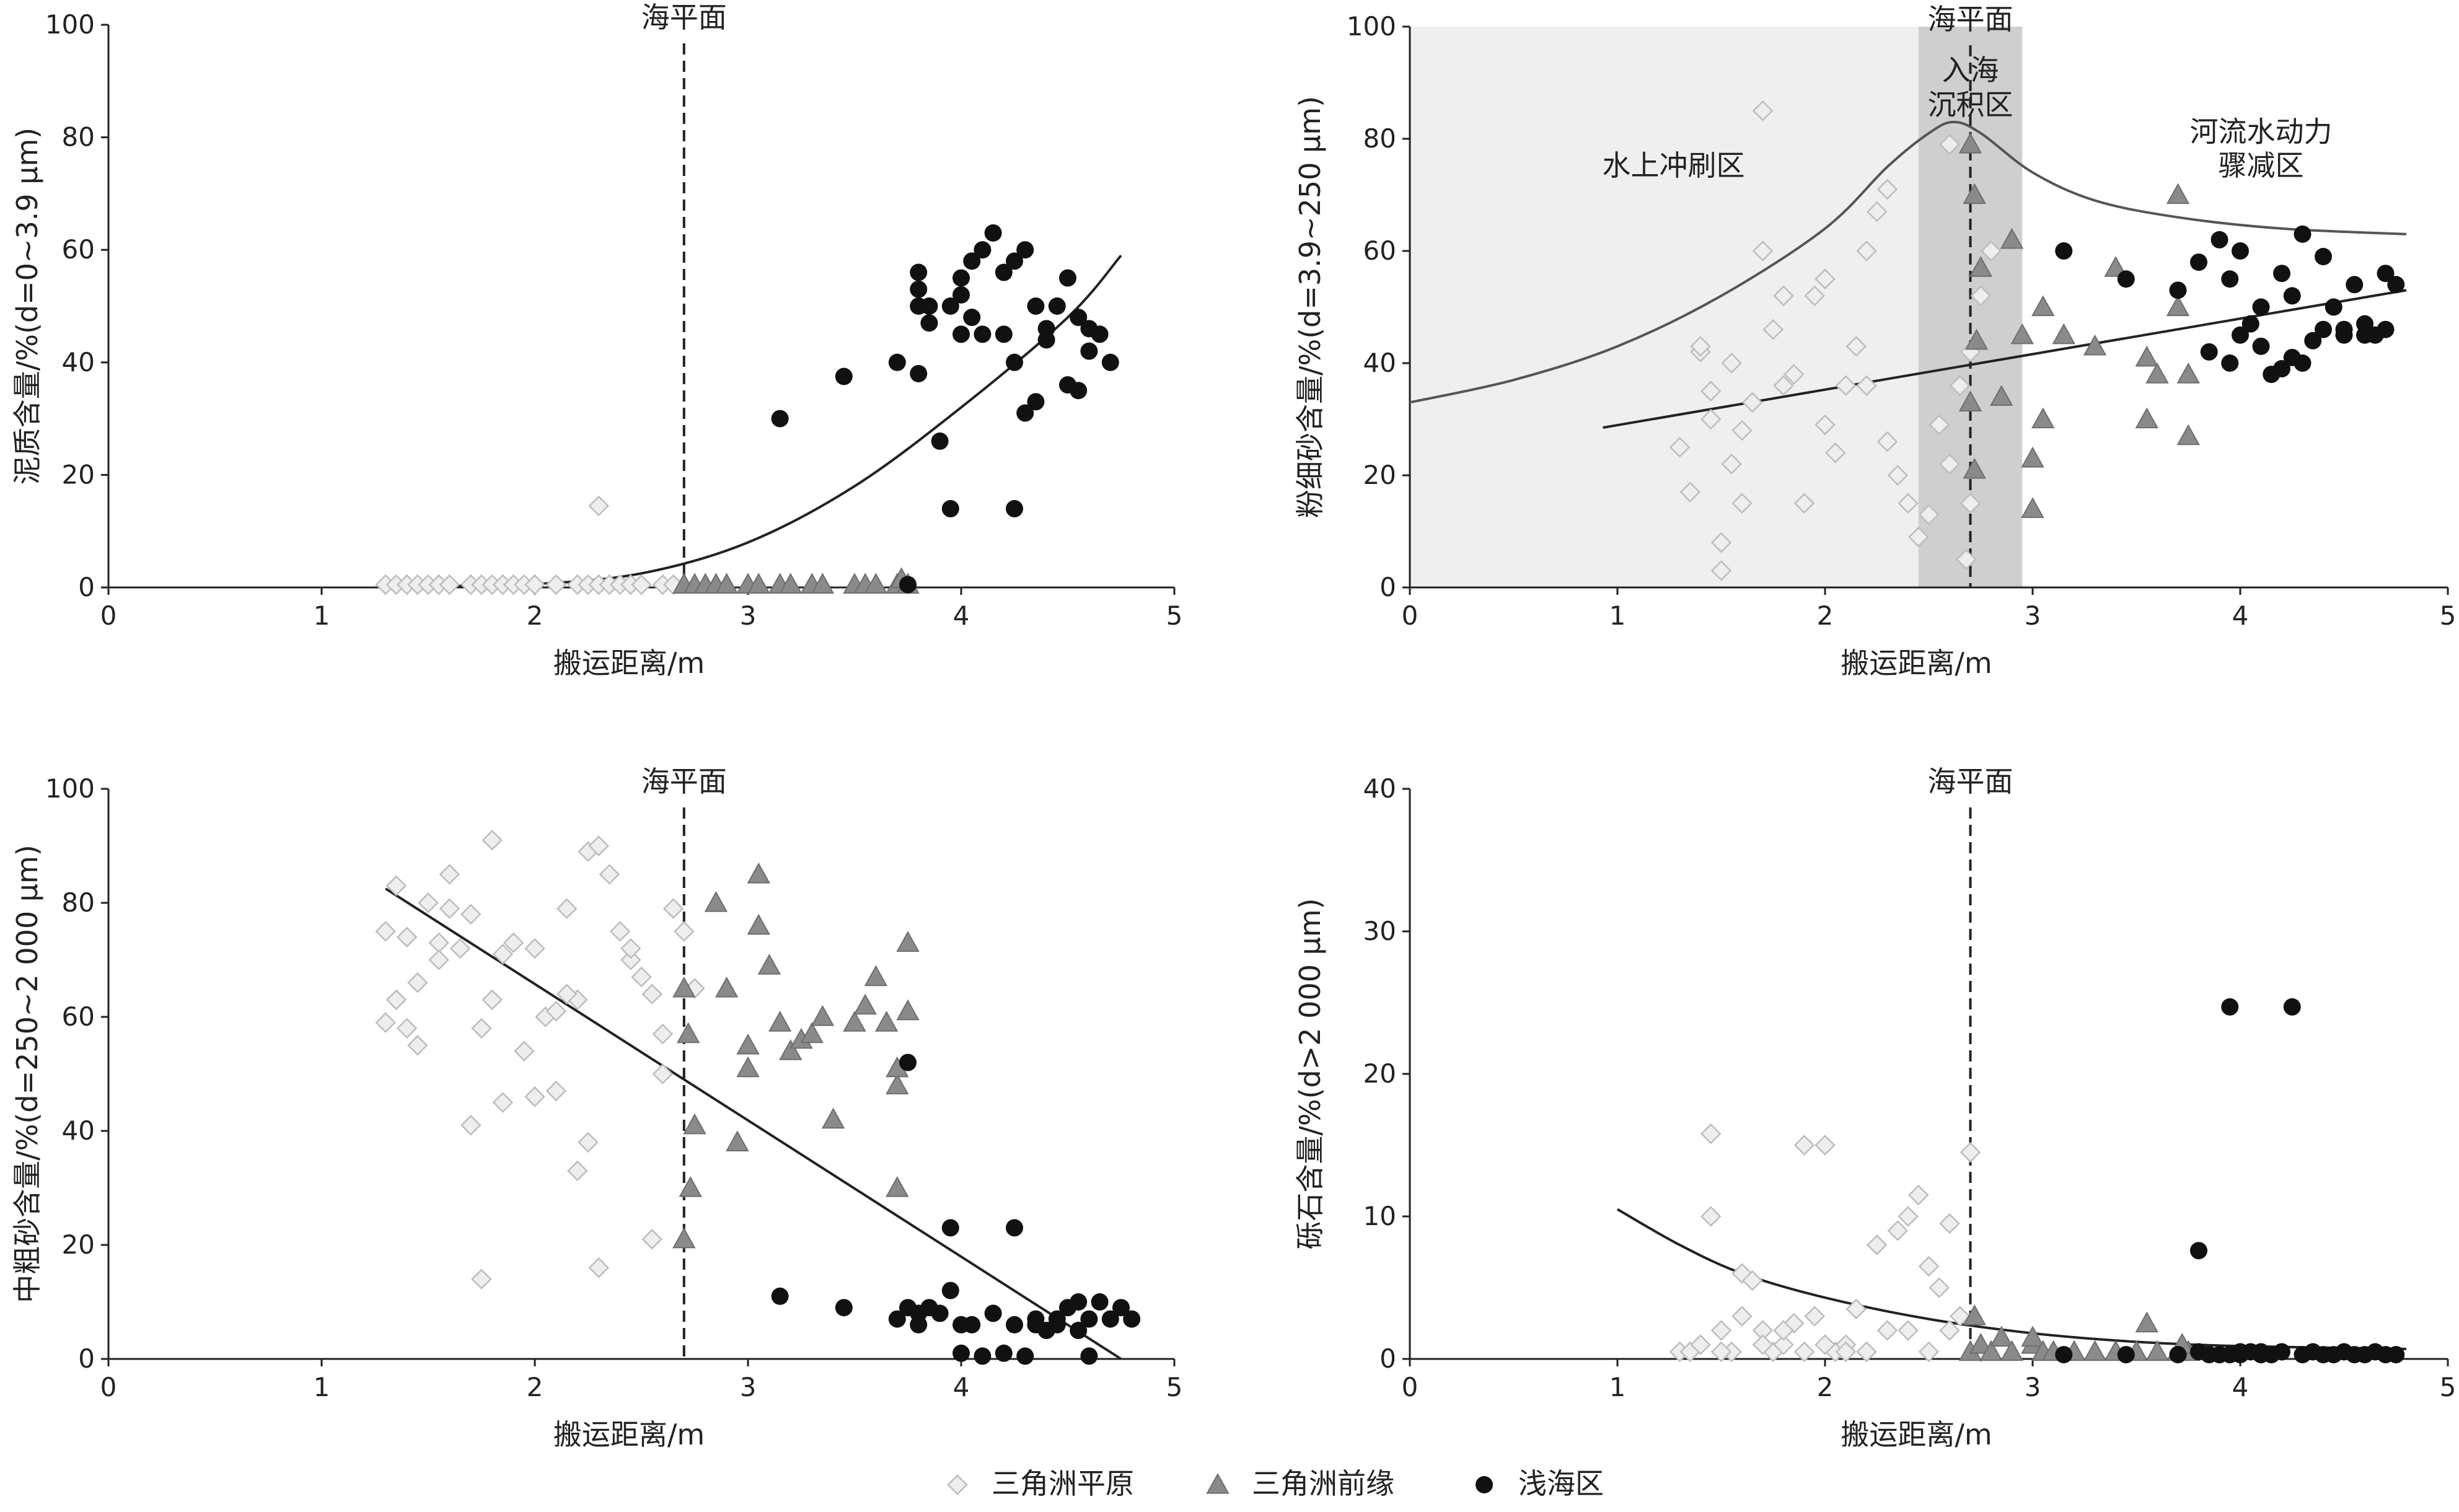  I want to click on legend-marker-triangle, so click(1218, 1483).